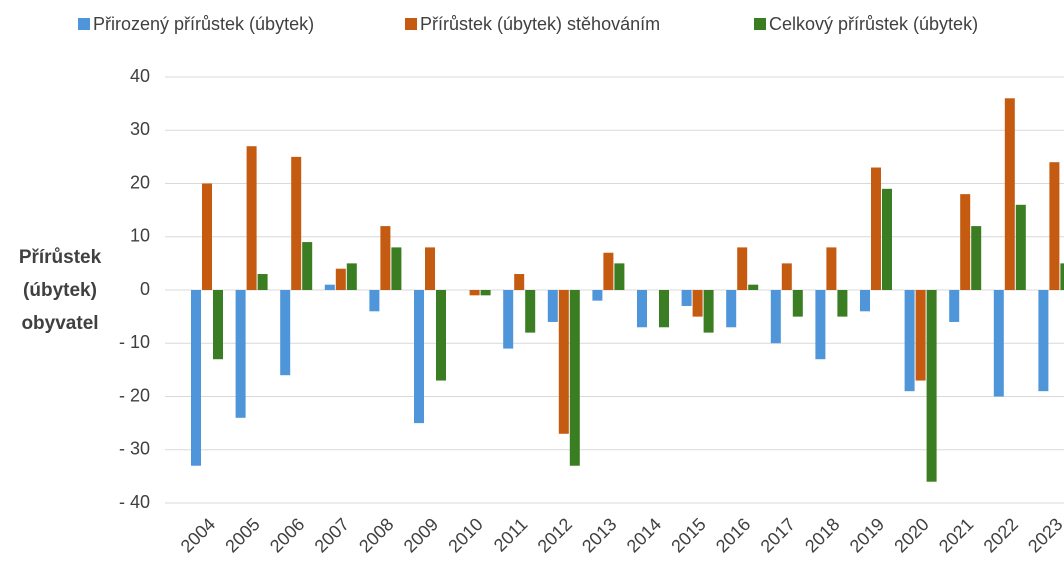 This screenshot has width=1064, height=567. I want to click on y-tick-label: 30, so click(140, 129).